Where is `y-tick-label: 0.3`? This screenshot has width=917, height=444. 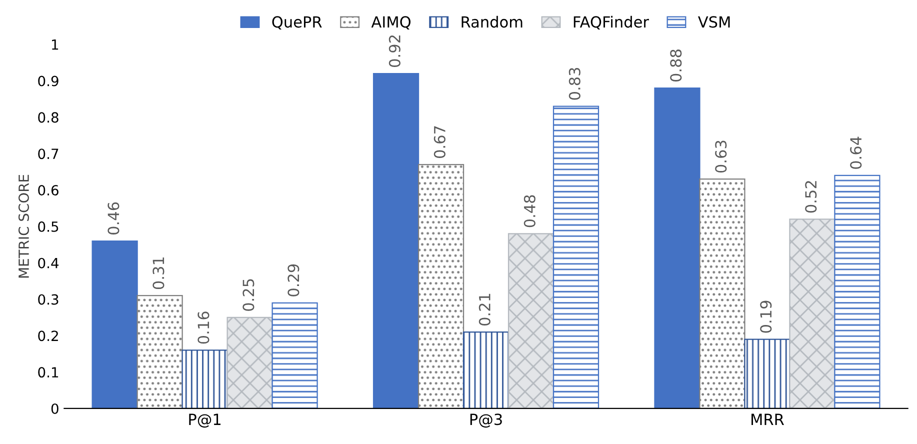 y-tick-label: 0.3 is located at coordinates (48, 299).